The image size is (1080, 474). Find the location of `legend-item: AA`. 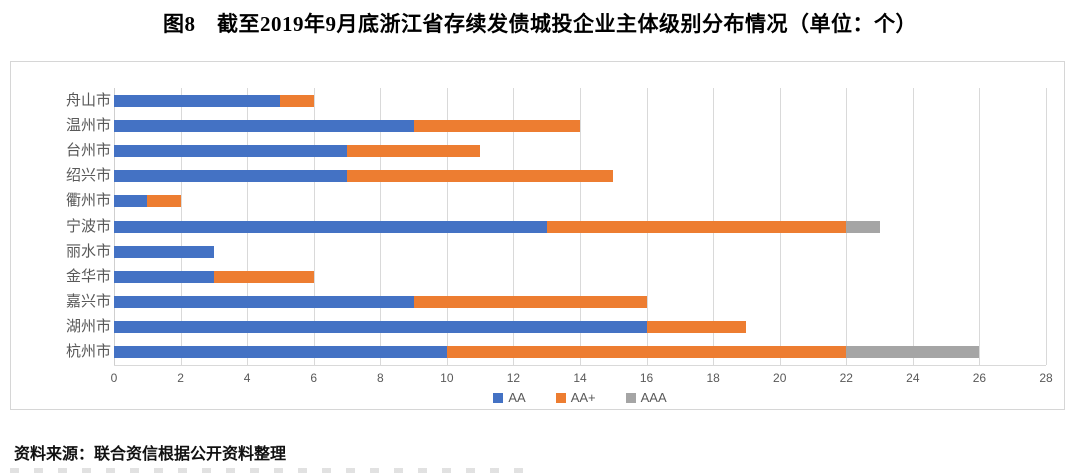

legend-item: AA is located at coordinates (509, 397).